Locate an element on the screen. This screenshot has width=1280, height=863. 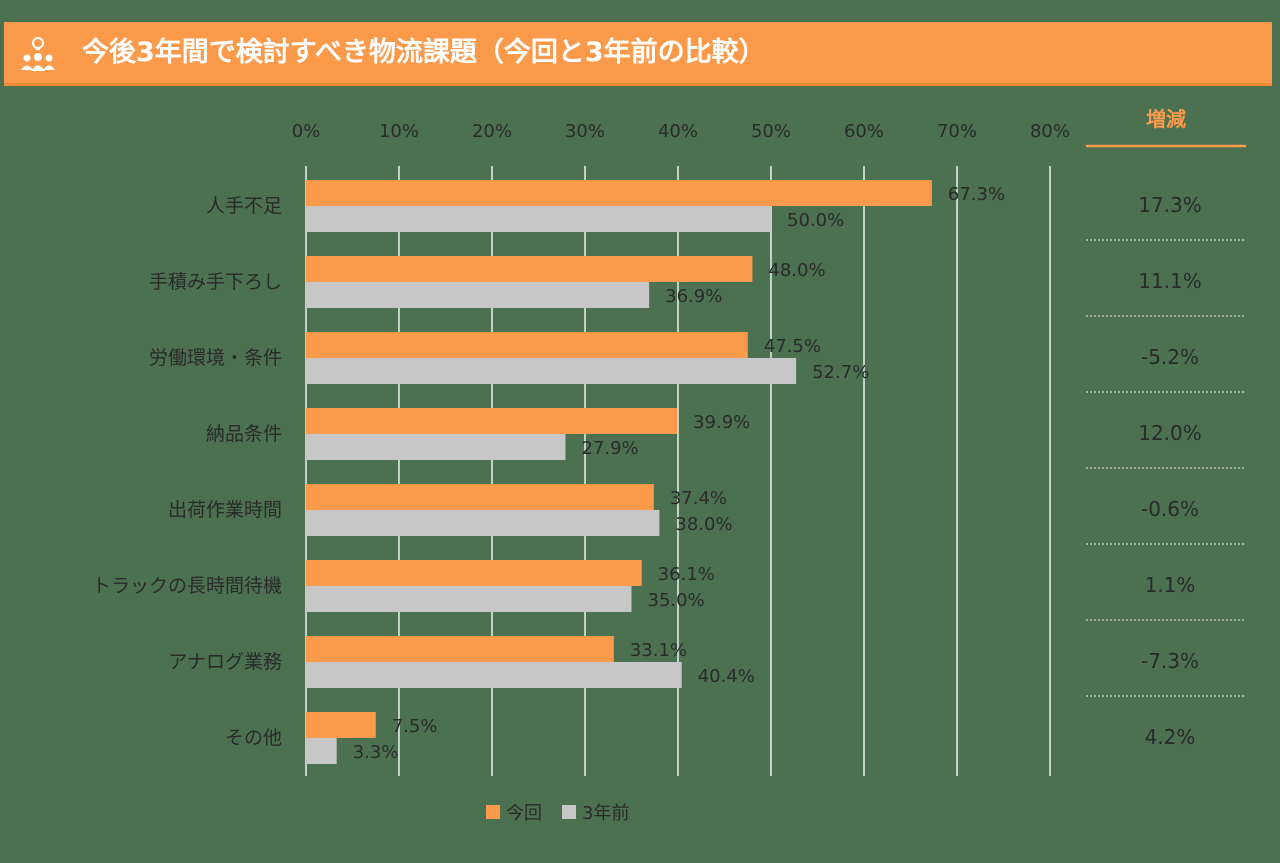
data-label-current: 36.1% is located at coordinates (686, 574).